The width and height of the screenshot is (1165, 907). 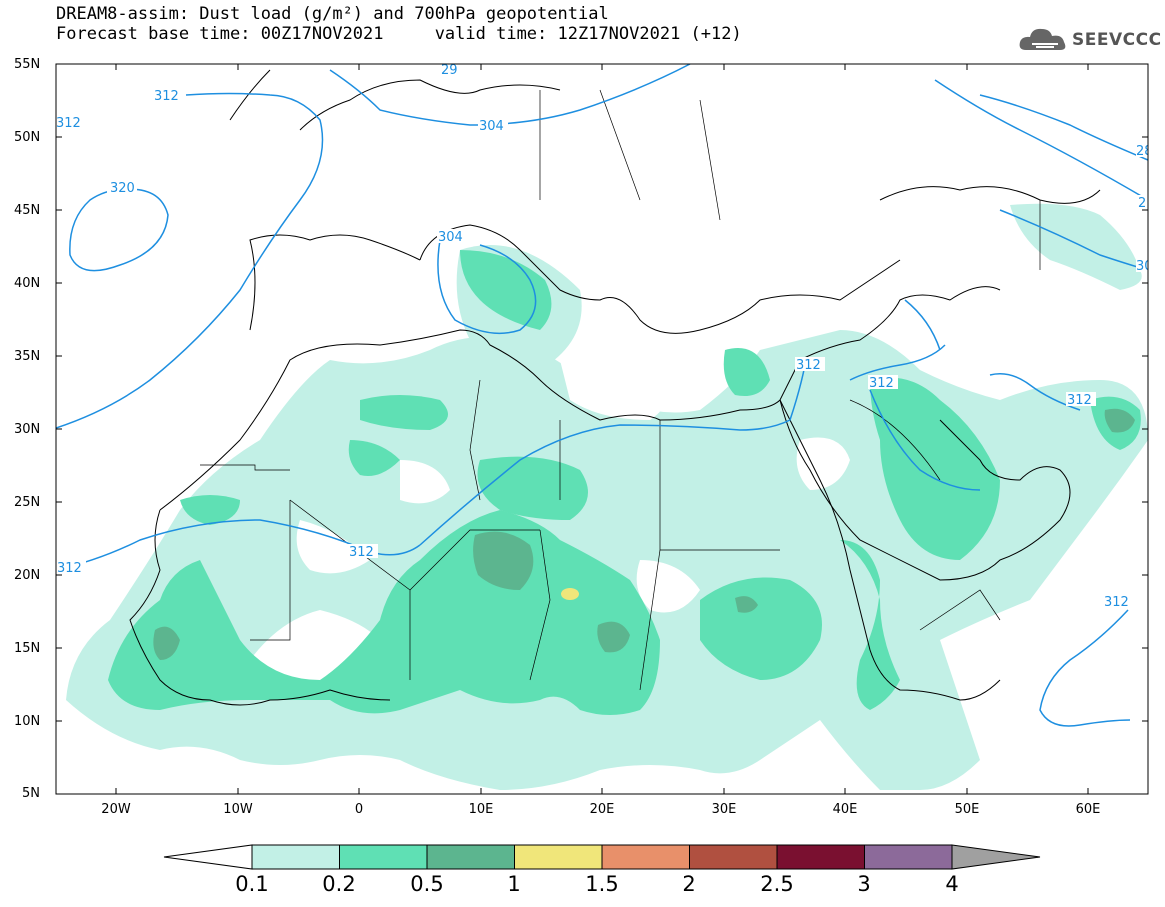 I want to click on colorbar-label: 0.5, so click(x=427, y=884).